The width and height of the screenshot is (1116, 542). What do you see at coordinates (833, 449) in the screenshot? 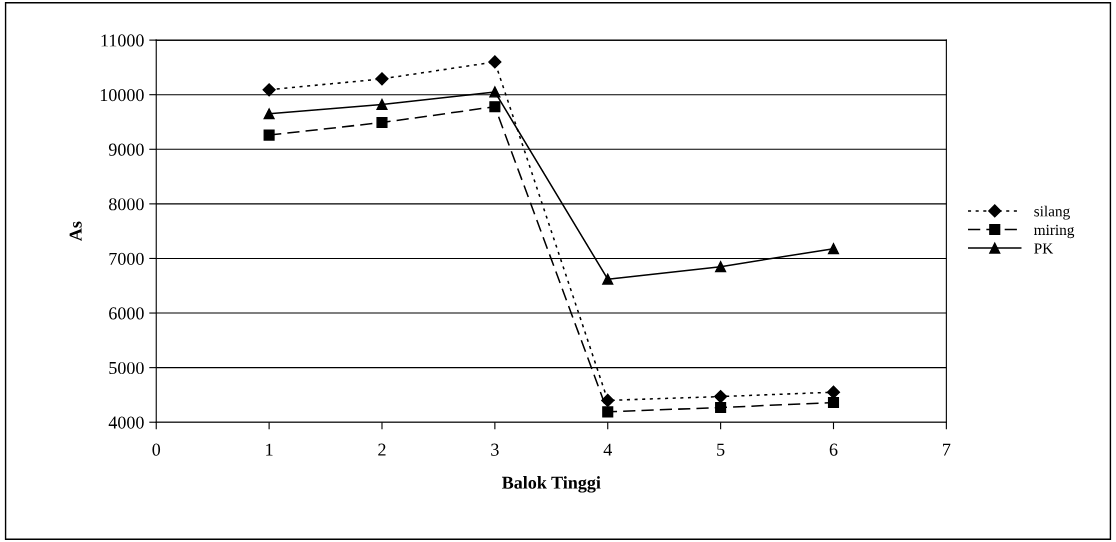
I see `x-tick-label: 6` at bounding box center [833, 449].